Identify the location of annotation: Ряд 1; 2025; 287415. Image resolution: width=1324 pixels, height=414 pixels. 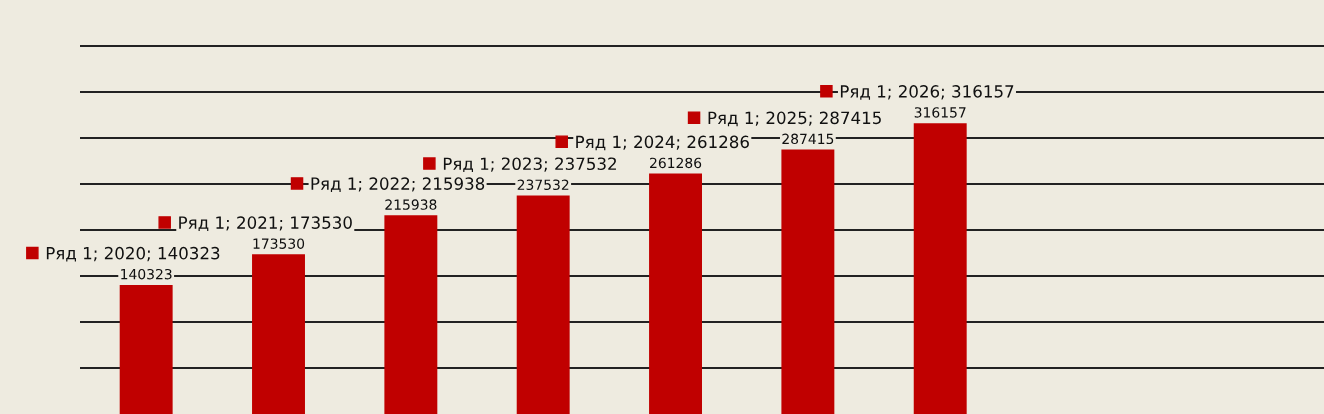
(794, 119).